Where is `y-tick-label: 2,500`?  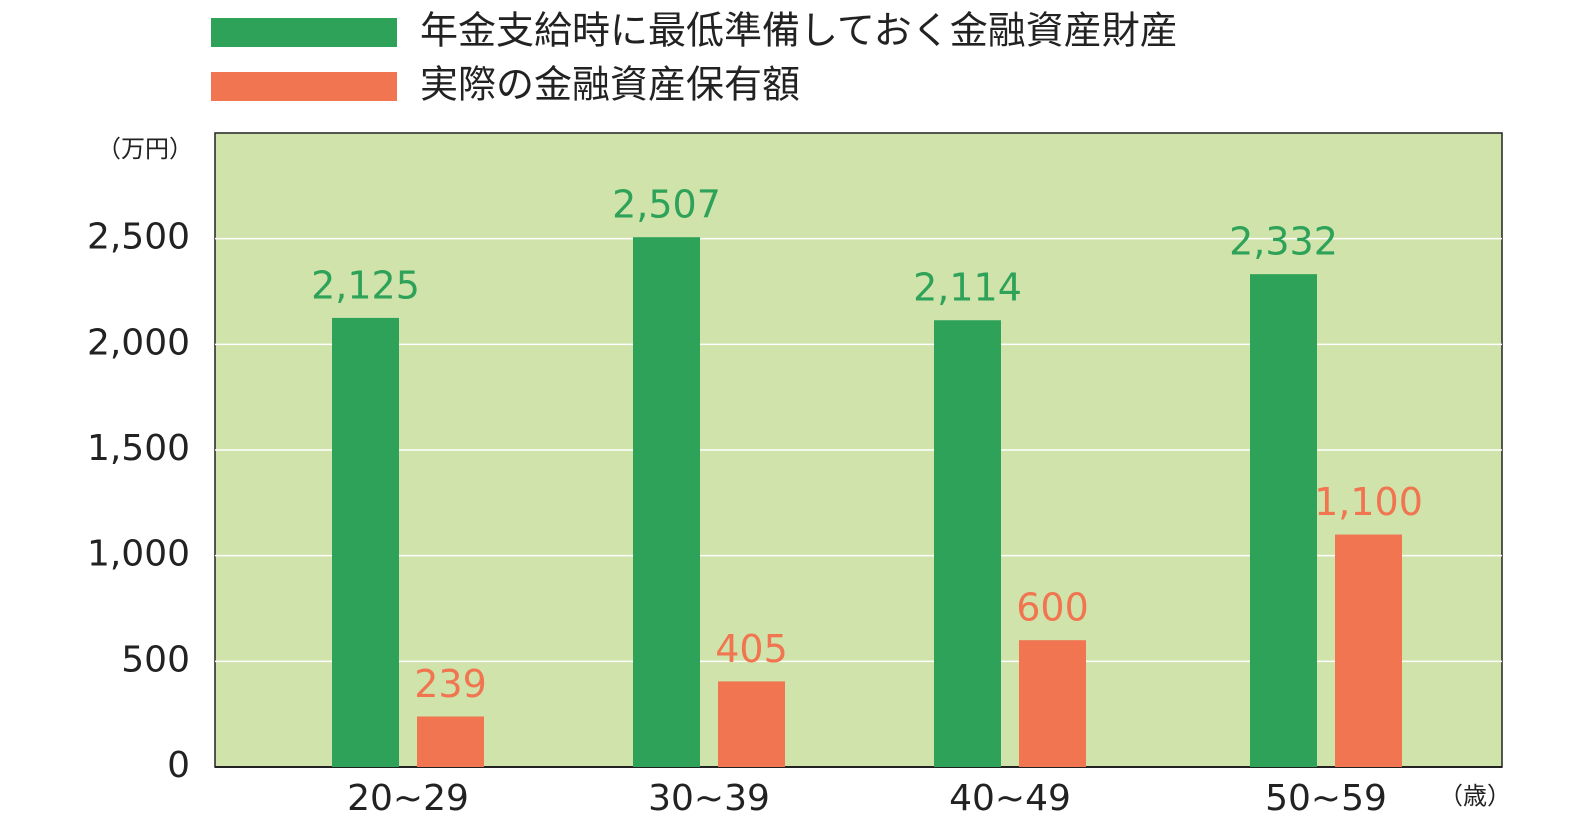 y-tick-label: 2,500 is located at coordinates (138, 237).